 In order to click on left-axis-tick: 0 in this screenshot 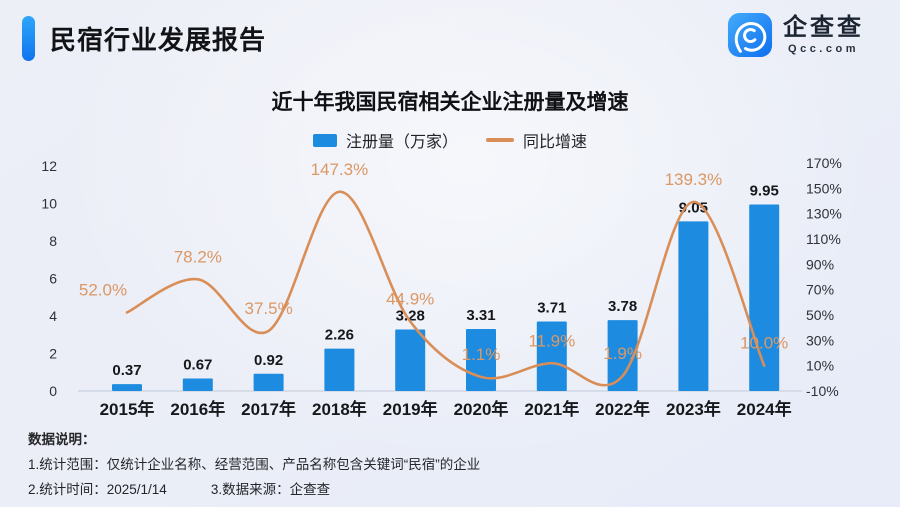, I will do `click(53, 391)`.